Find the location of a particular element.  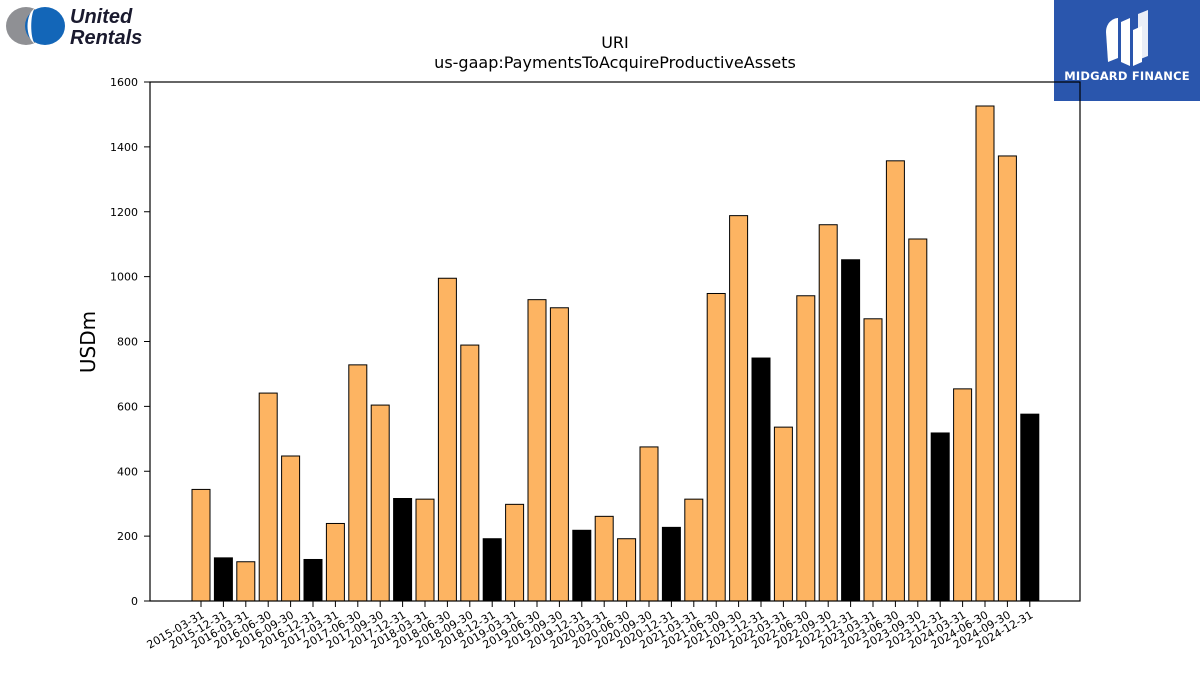

united-rentals-logo: United Rentals is located at coordinates (74, 27).